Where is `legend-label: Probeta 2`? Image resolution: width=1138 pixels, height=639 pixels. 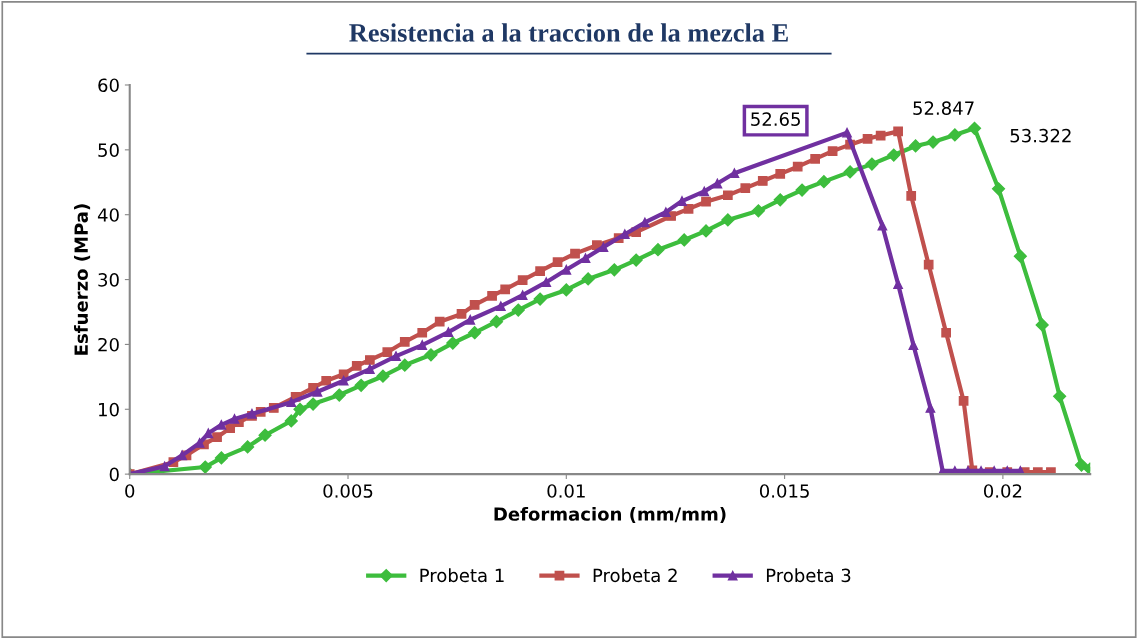
legend-label: Probeta 2 is located at coordinates (635, 575).